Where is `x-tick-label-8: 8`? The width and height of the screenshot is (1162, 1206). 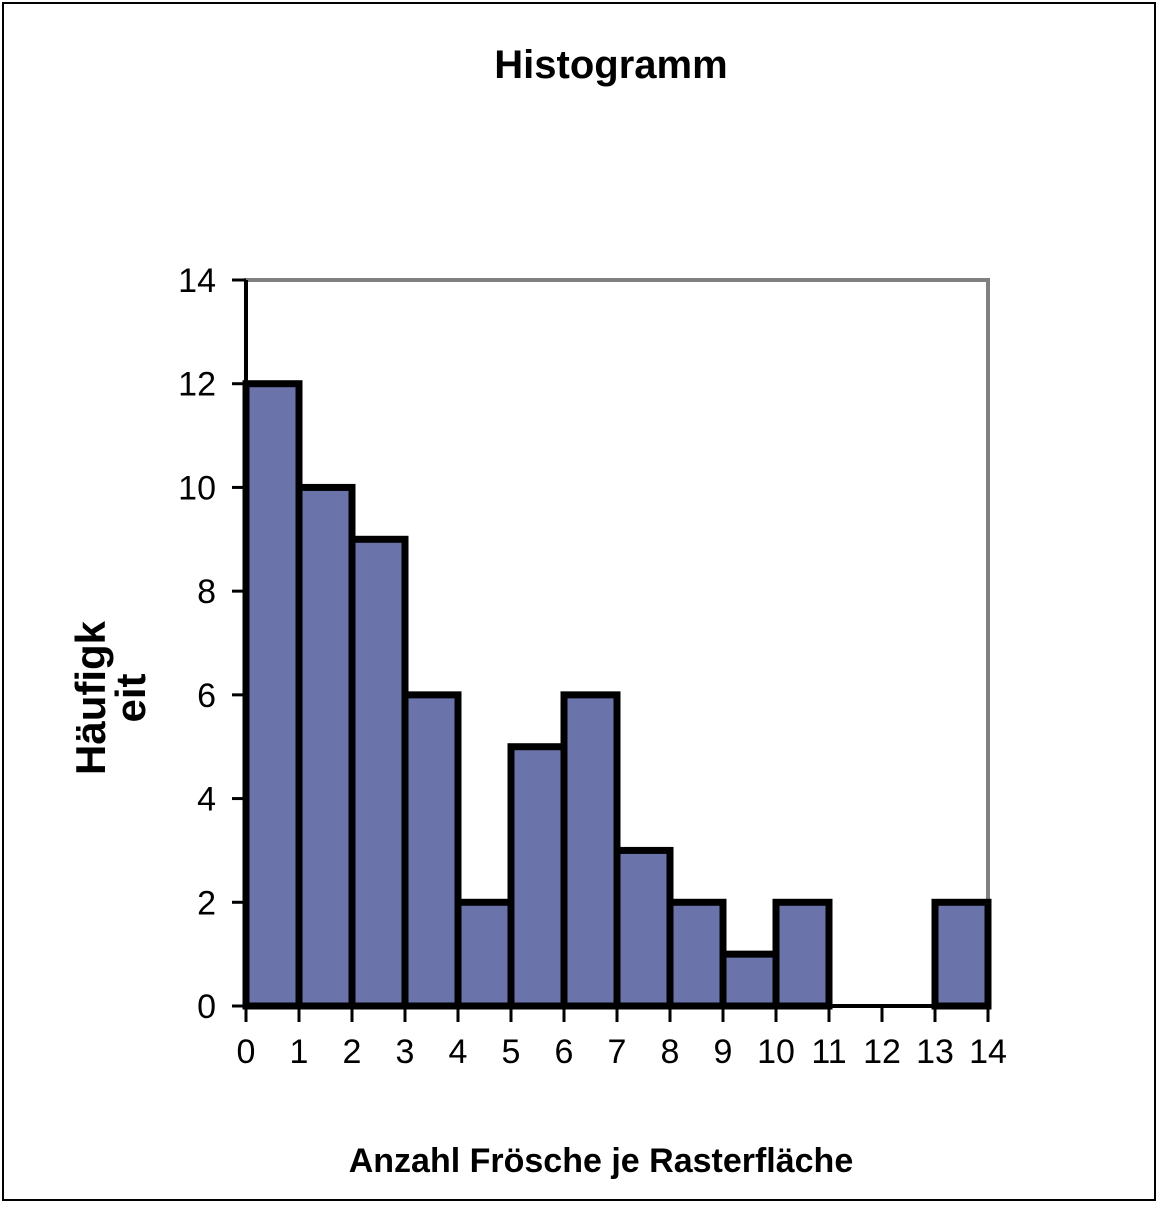
x-tick-label-8: 8 is located at coordinates (670, 1052).